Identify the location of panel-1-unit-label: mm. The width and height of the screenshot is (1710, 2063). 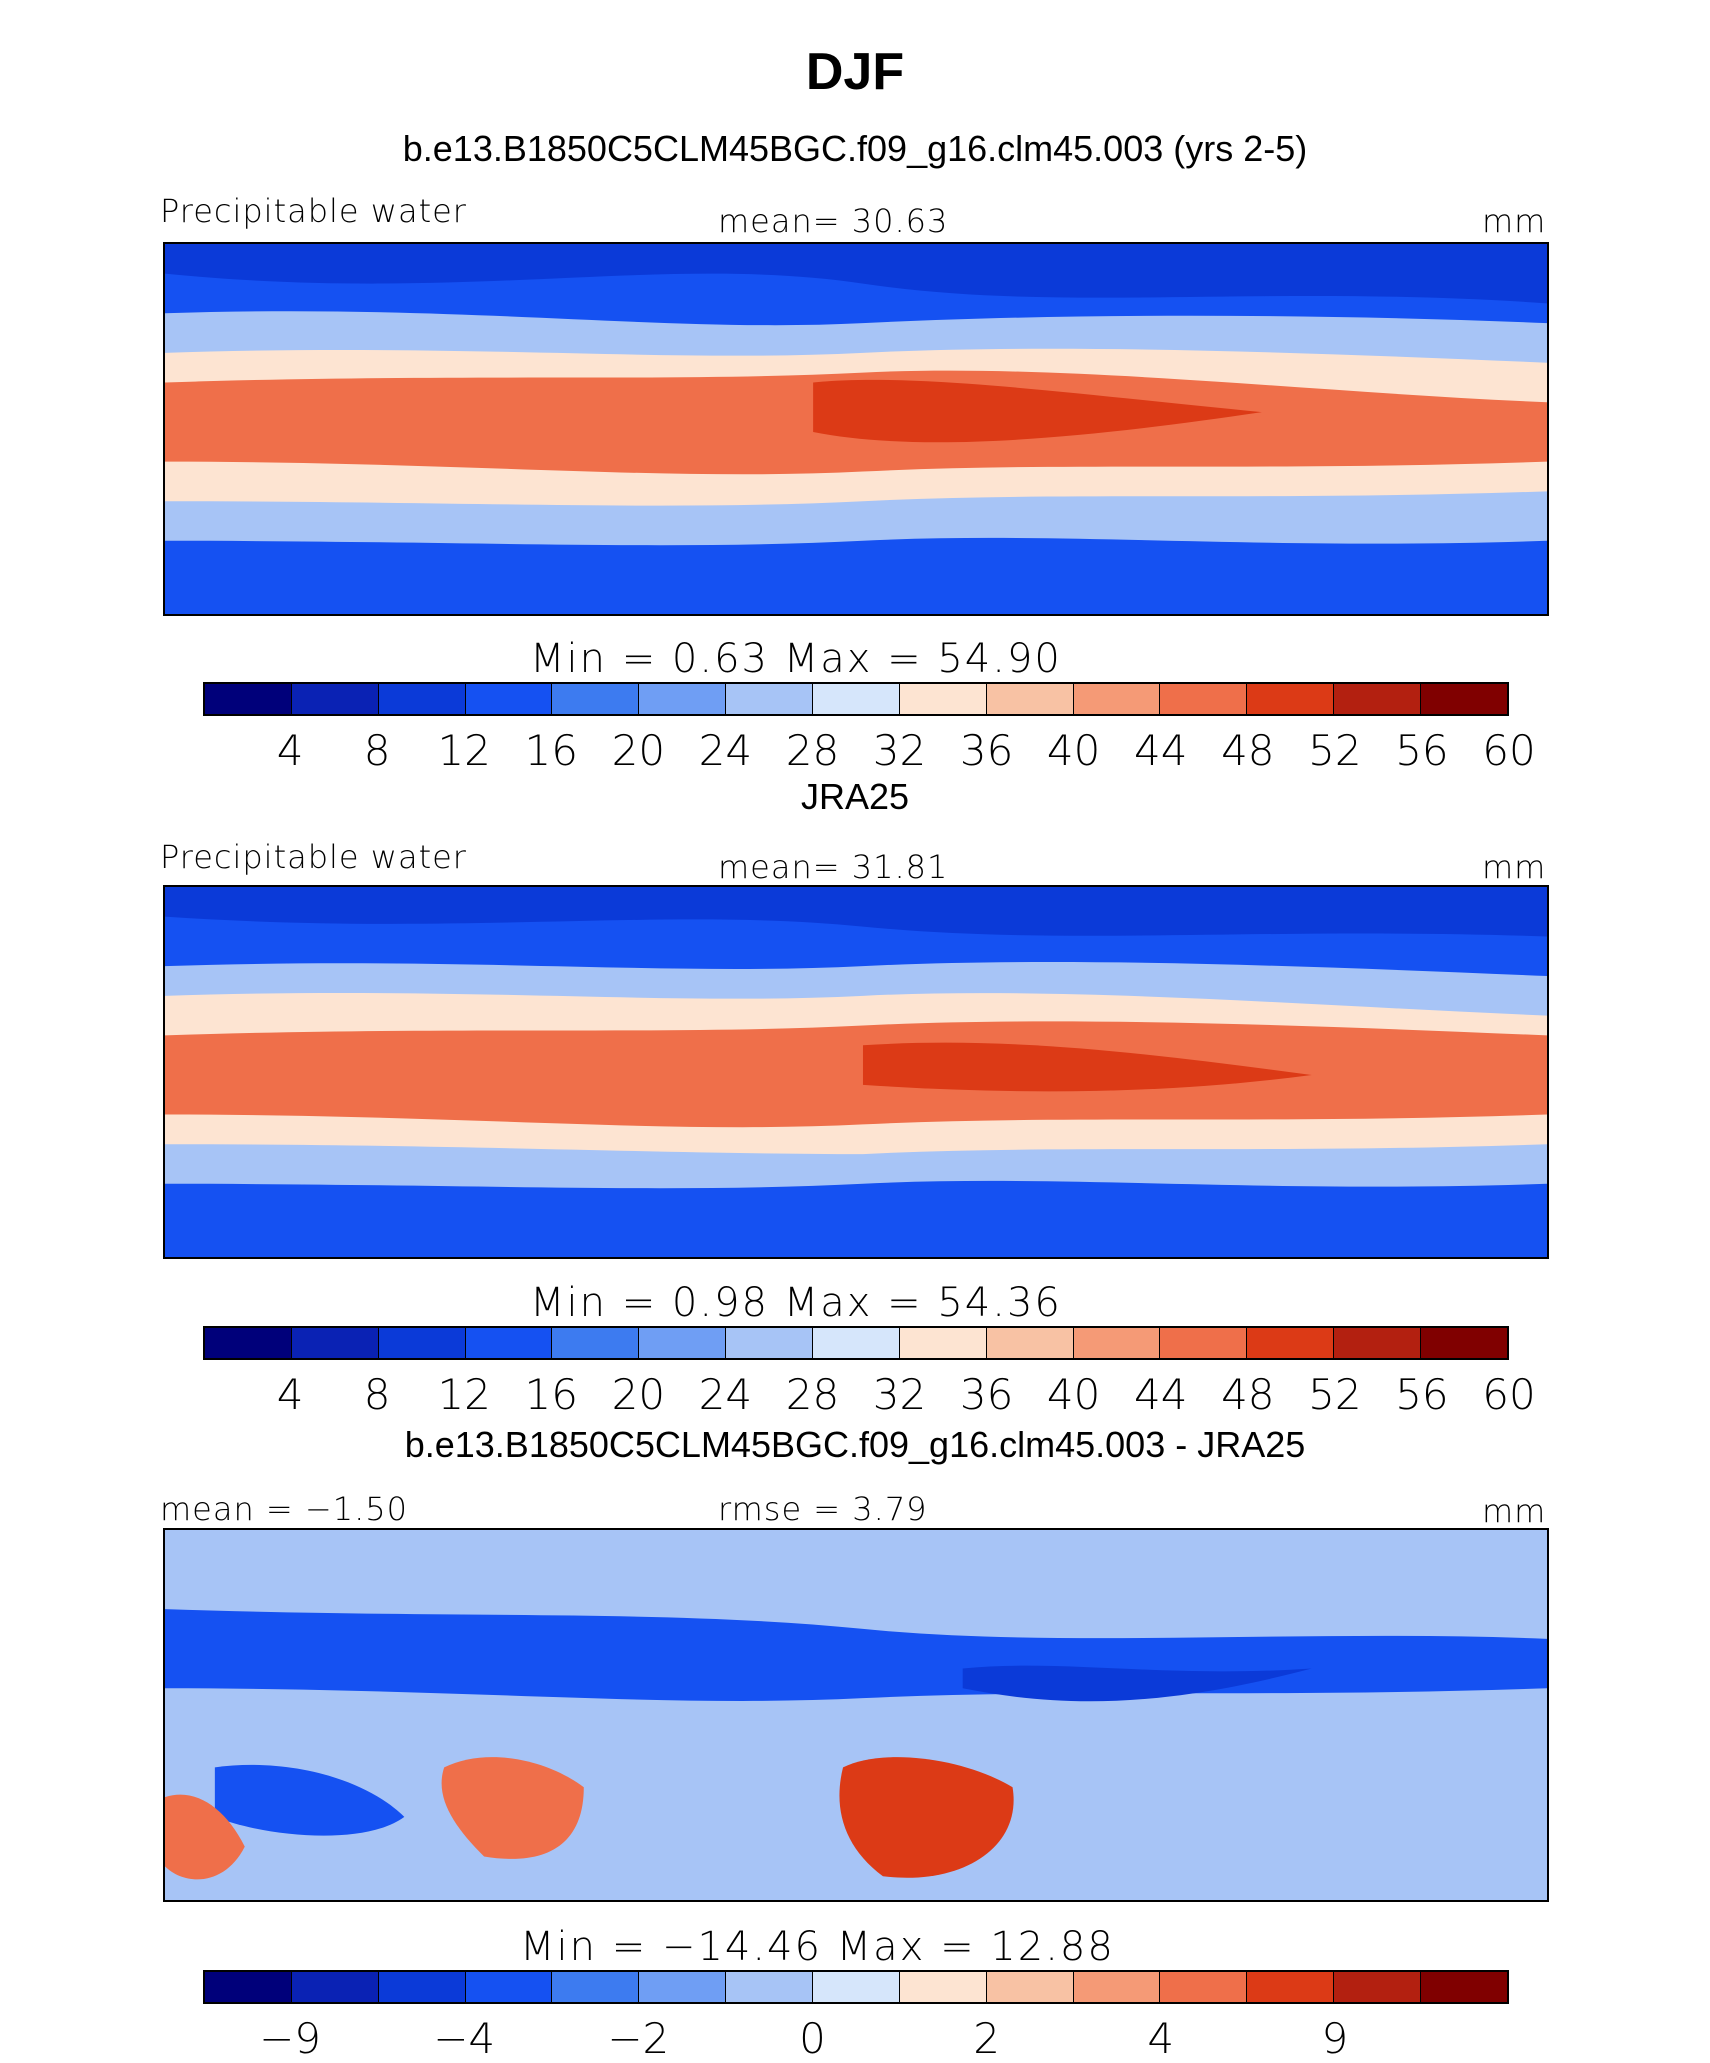
(1514, 221).